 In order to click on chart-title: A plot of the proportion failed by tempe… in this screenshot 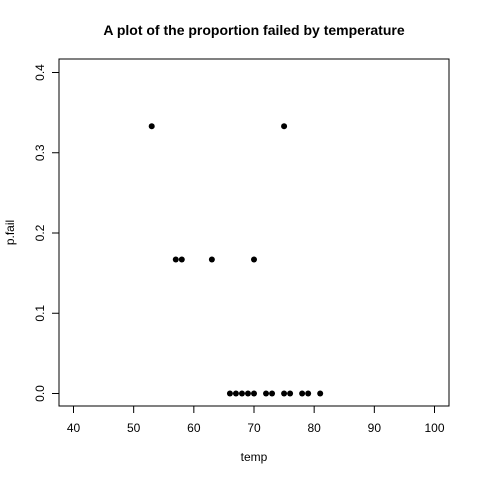, I will do `click(253, 30)`.